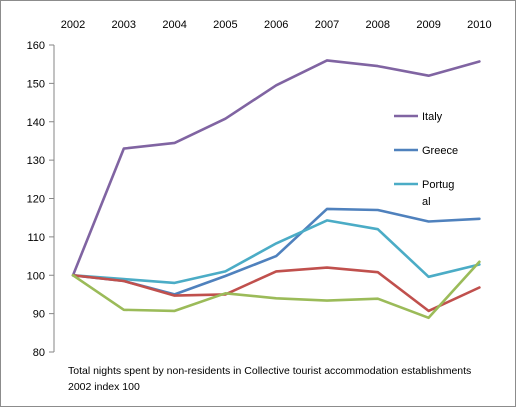 This screenshot has height=407, width=516. Describe the element at coordinates (479, 25) in the screenshot. I see `x-tick-label: 2010` at that location.